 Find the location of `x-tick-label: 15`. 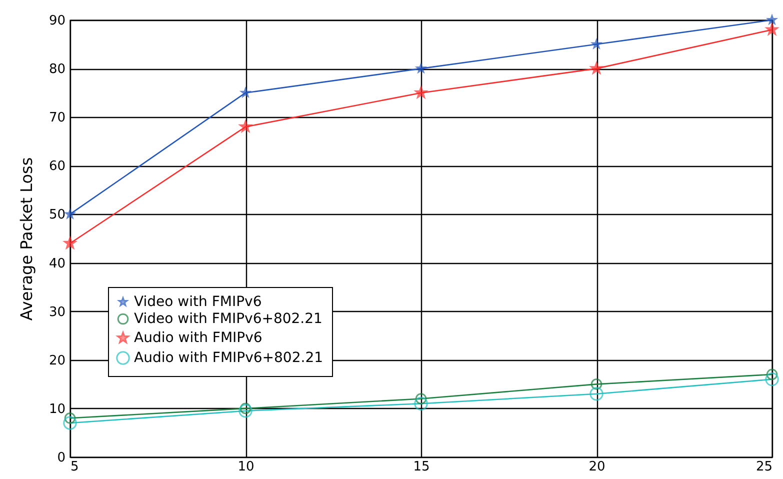

x-tick-label: 15 is located at coordinates (421, 467).